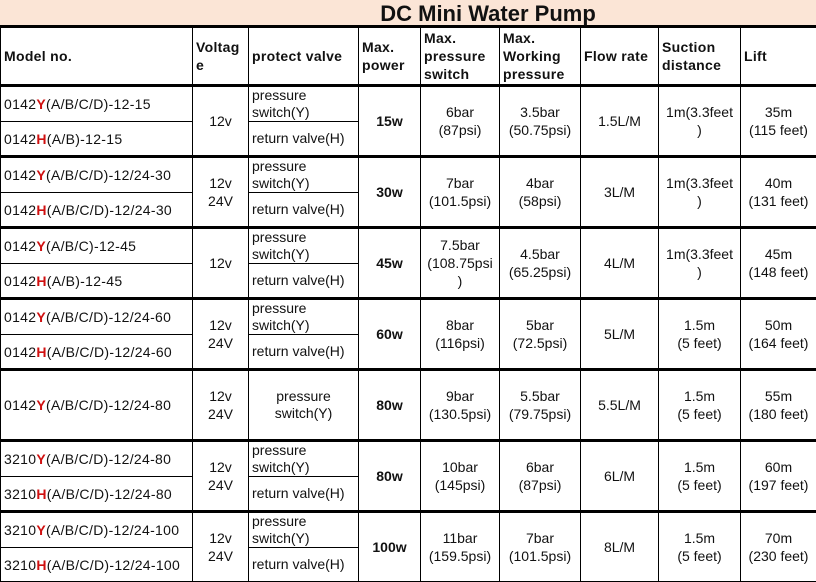 This screenshot has height=582, width=816. What do you see at coordinates (778, 405) in the screenshot?
I see `lift-cell: 55m(180 feet)` at bounding box center [778, 405].